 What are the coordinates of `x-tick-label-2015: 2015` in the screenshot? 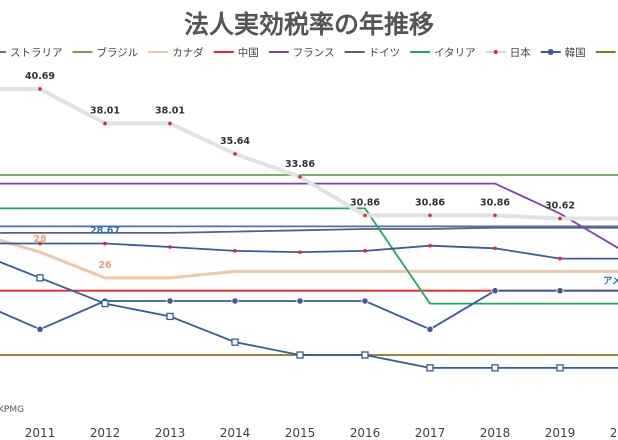 It's located at (300, 433).